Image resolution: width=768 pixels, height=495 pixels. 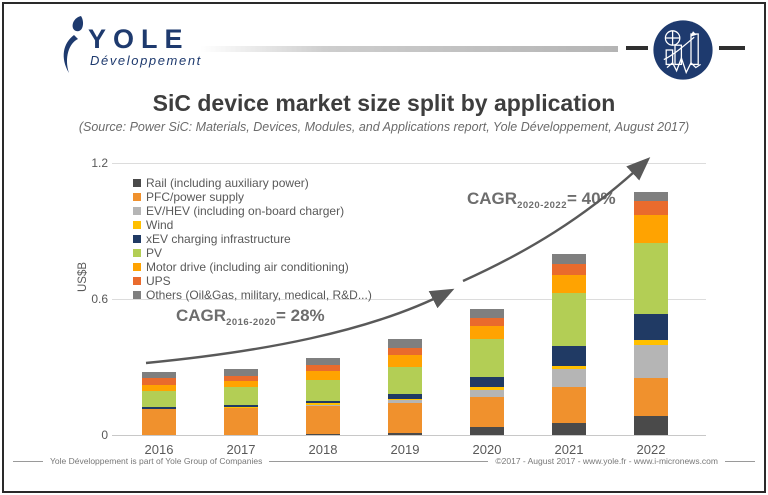 I want to click on segment-2018-wind, so click(x=323, y=404).